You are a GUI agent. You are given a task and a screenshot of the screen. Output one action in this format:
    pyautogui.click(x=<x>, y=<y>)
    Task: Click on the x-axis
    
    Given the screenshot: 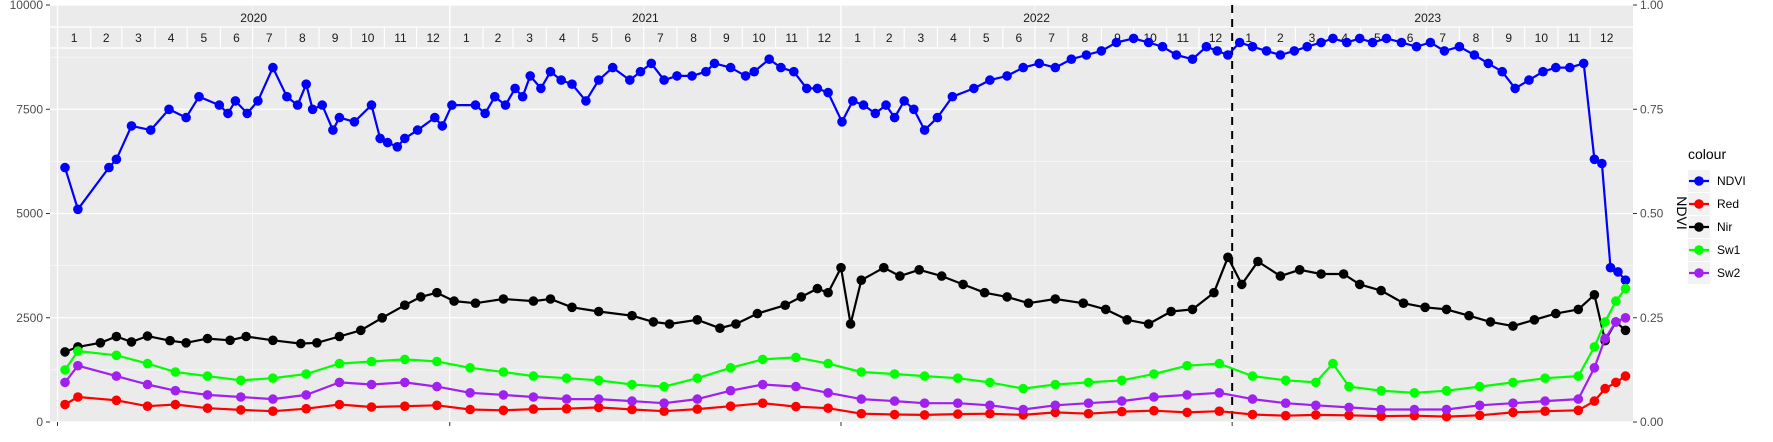 What is the action you would take?
    pyautogui.click(x=645, y=424)
    